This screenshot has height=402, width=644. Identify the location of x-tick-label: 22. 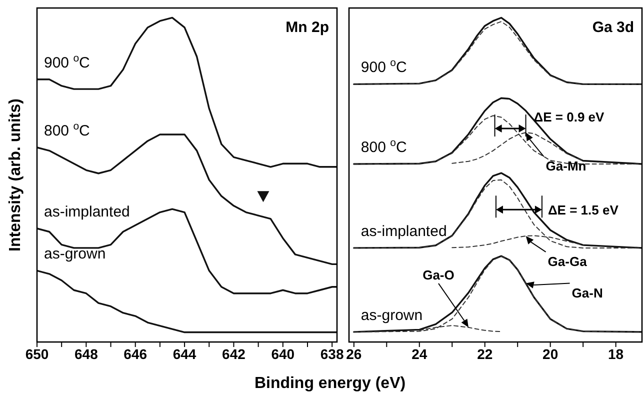
(485, 354).